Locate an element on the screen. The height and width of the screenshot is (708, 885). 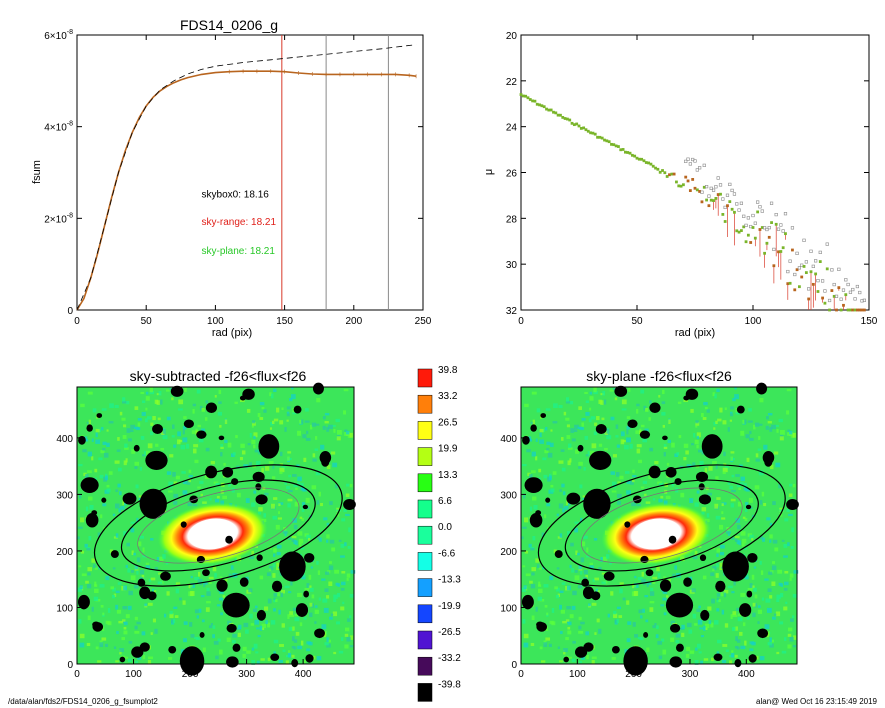
colorbar-label: 13.3 is located at coordinates (448, 475).